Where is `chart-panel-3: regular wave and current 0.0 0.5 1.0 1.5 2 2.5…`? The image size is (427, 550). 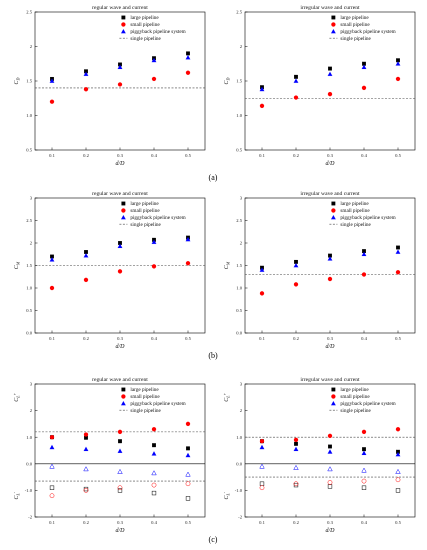 chart-panel-3: regular wave and current 0.0 0.5 1.0 1.5 2 2.5… is located at coordinates (110, 270).